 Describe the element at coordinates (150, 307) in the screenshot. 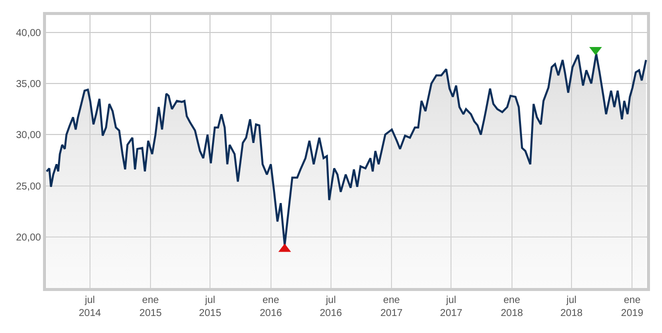

I see `x-tick-label: ene 2015` at that location.